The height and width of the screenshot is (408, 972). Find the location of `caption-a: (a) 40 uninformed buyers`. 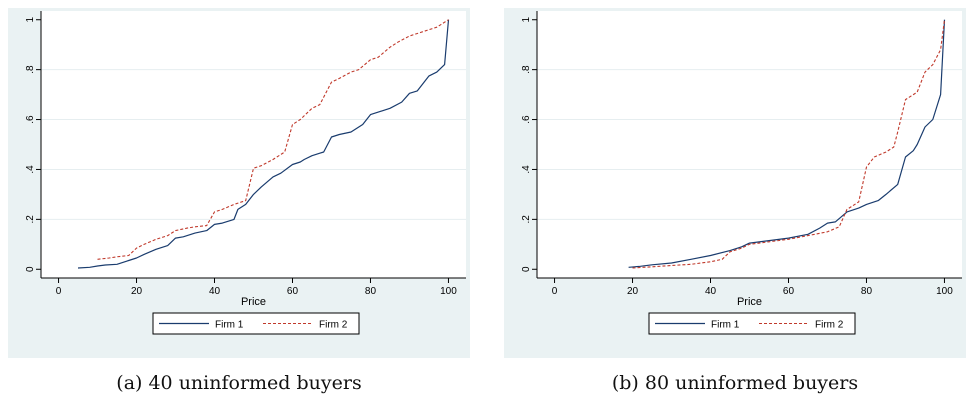

caption-a: (a) 40 uninformed buyers is located at coordinates (239, 383).